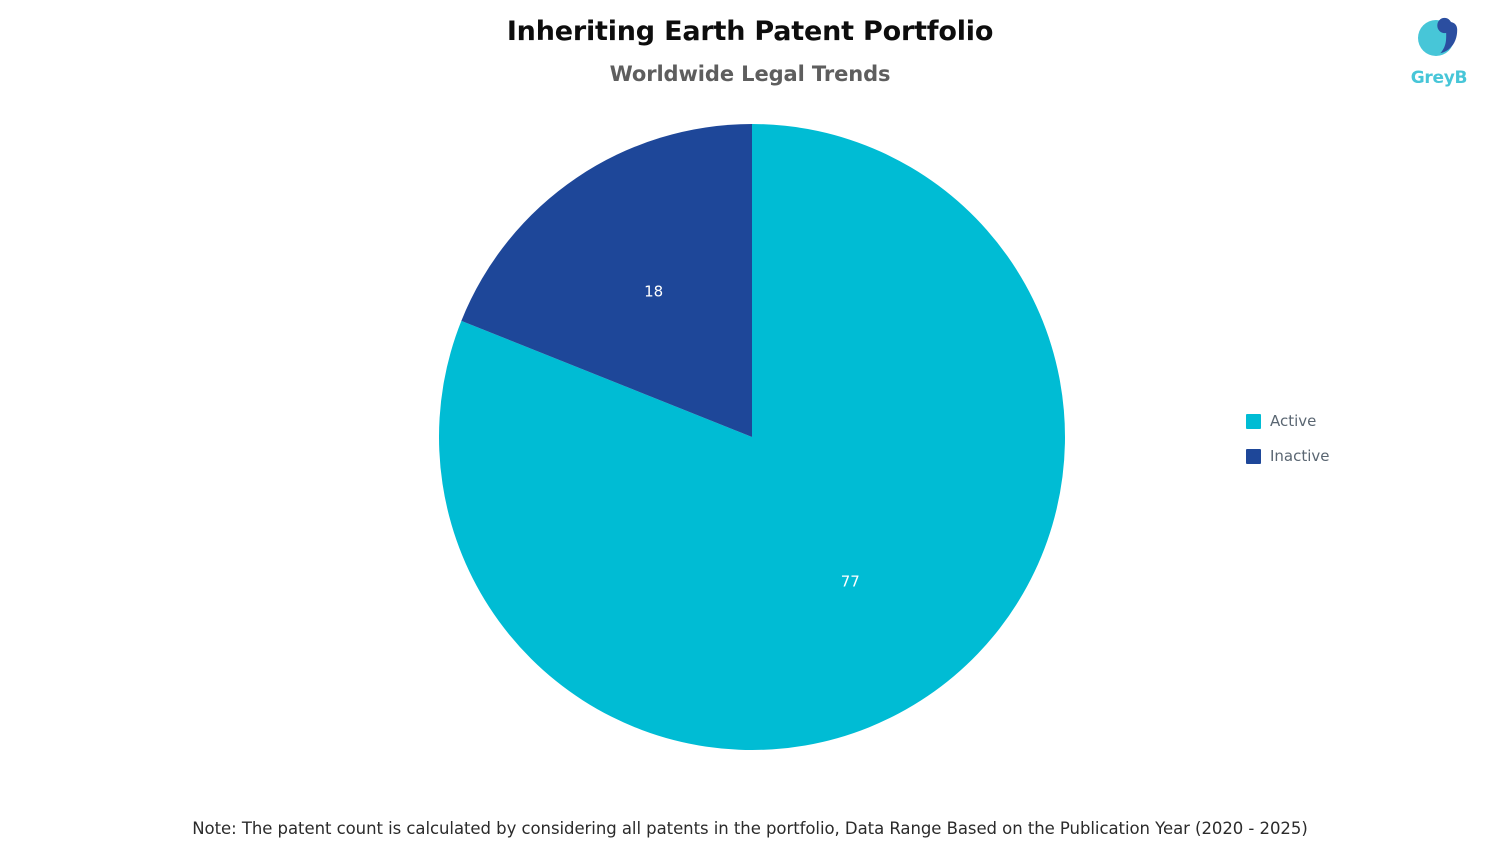 The image size is (1500, 850). Describe the element at coordinates (850, 582) in the screenshot. I see `pie-slice-label-active: 77` at that location.